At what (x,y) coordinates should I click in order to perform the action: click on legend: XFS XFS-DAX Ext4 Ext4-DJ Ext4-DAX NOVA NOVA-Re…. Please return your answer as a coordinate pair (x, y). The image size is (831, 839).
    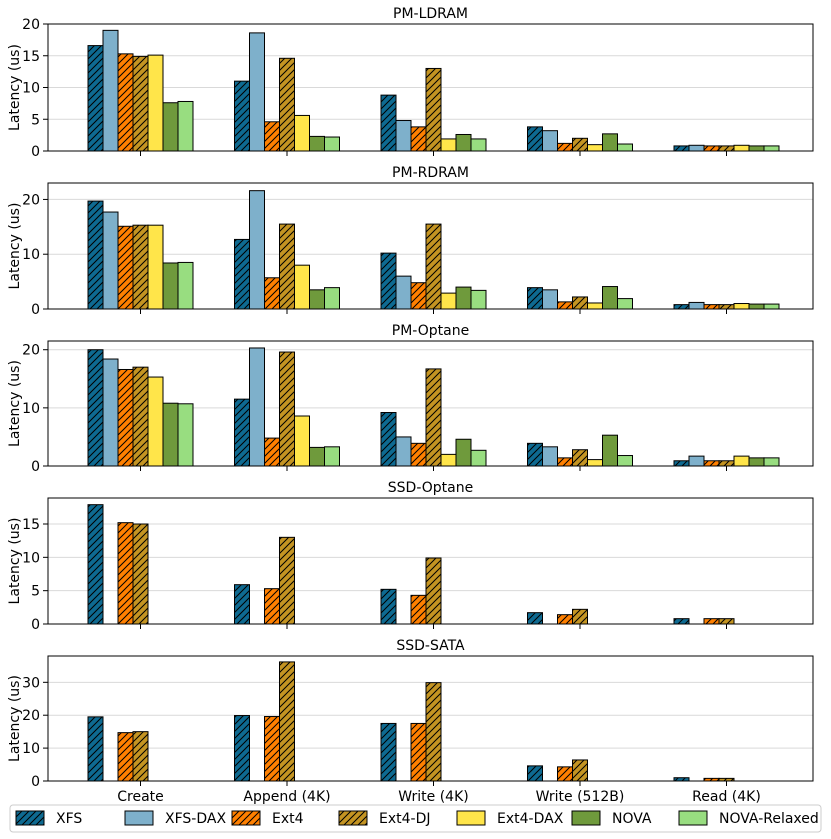
    Looking at the image, I should click on (415, 818).